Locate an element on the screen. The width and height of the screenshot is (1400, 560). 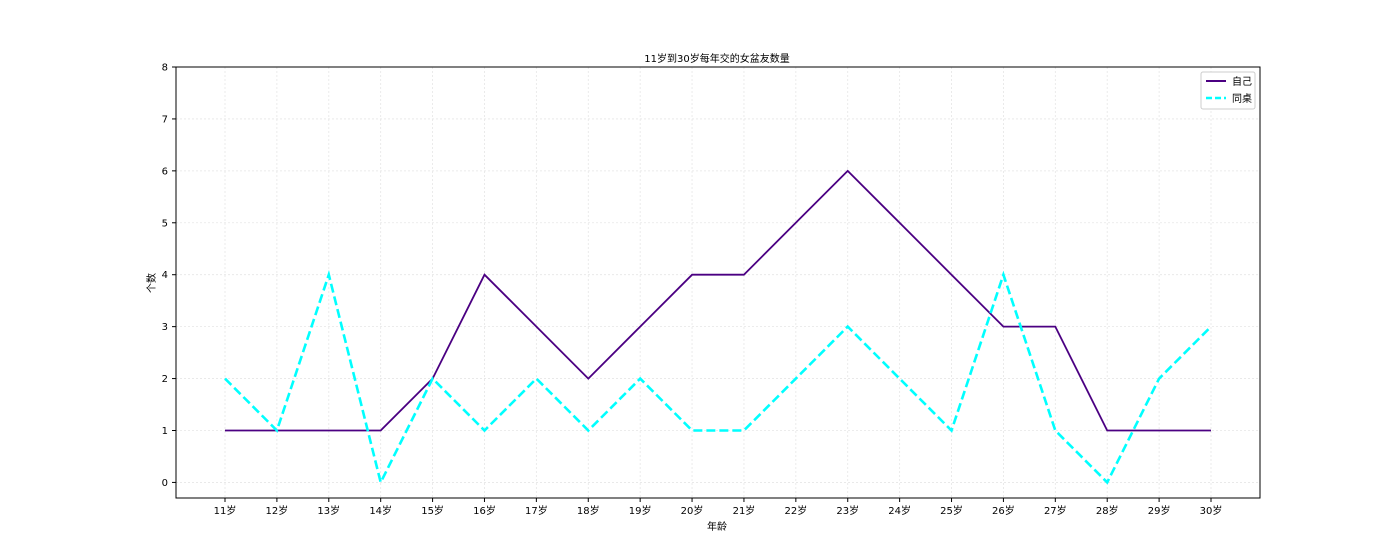
x-tick-label: 24岁 is located at coordinates (899, 510).